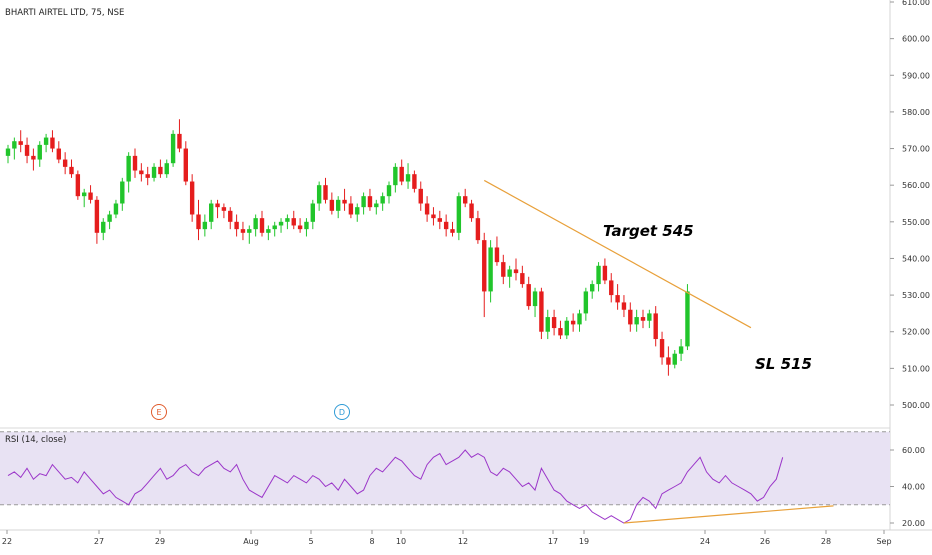 The height and width of the screenshot is (555, 932). I want to click on earnings-marker: E, so click(159, 412).